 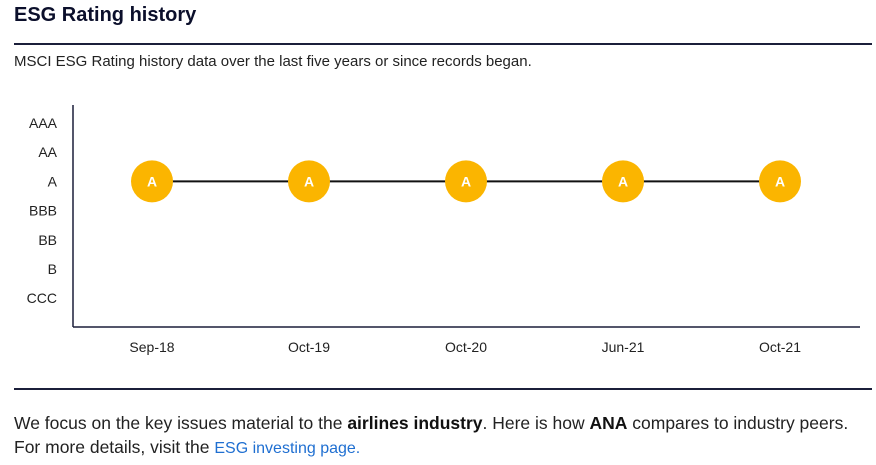 I want to click on x-tick-label: Oct-21, so click(x=780, y=347).